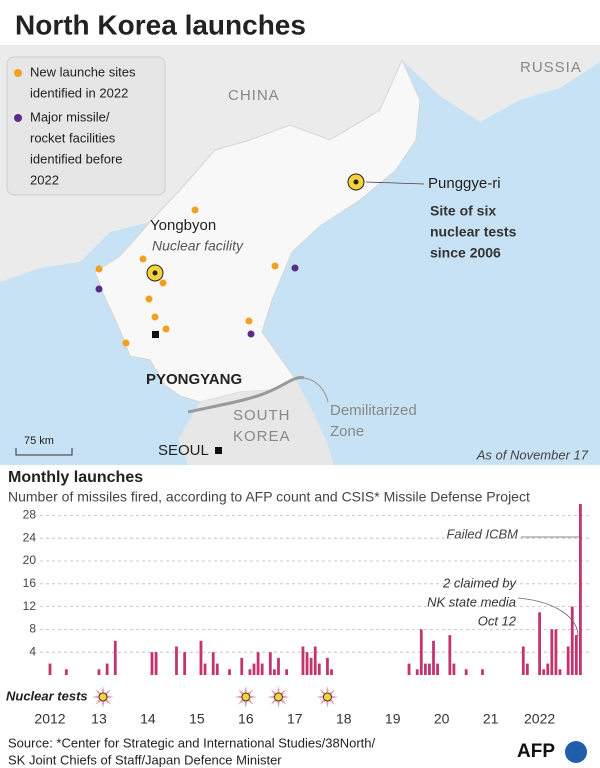 This screenshot has height=768, width=600. I want to click on legend-dot, so click(18, 118).